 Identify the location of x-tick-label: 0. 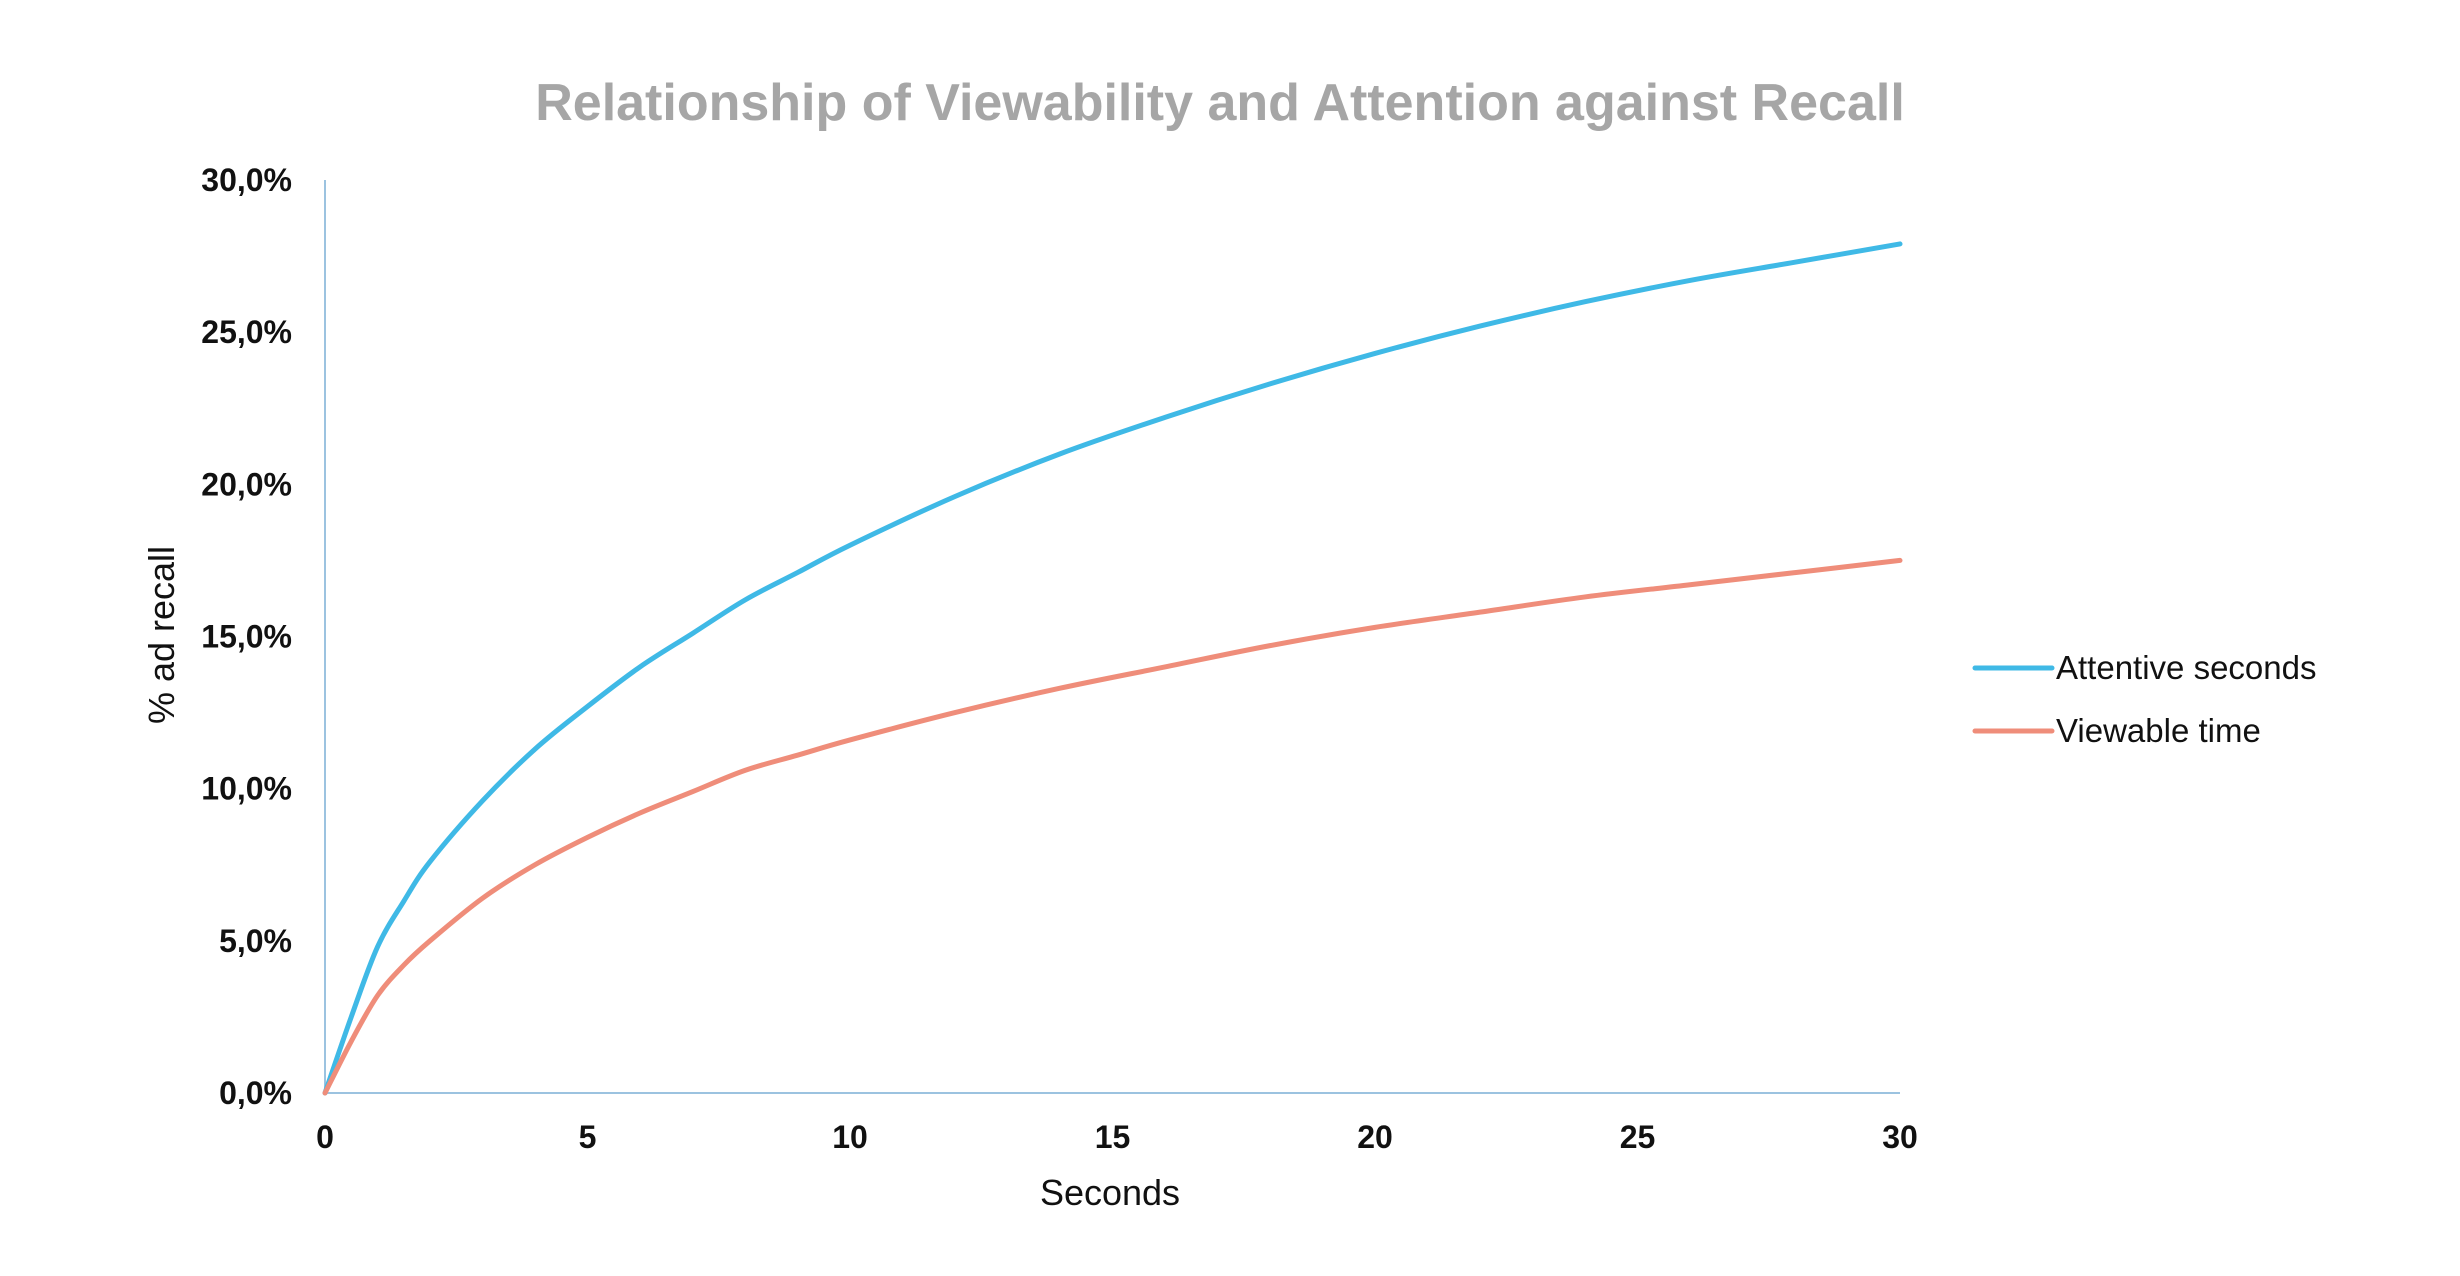
(325, 1137).